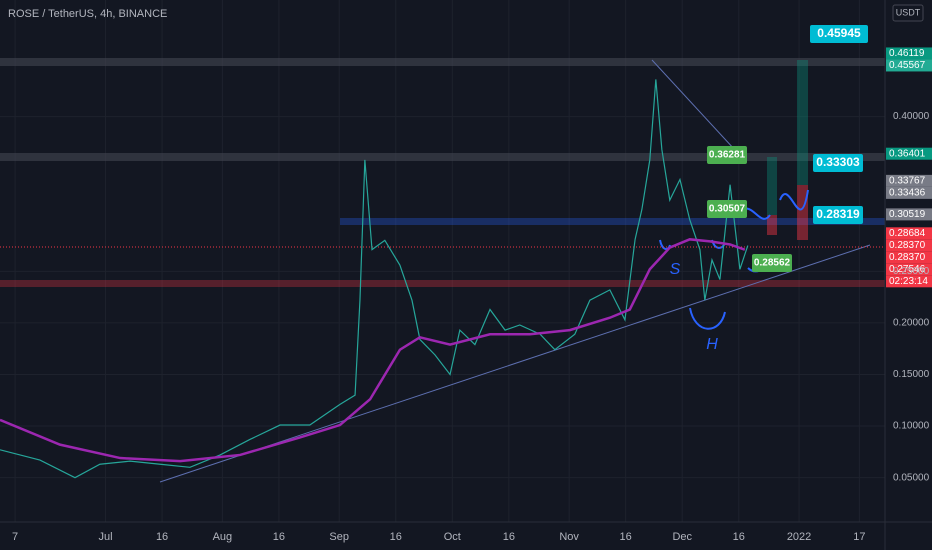  Describe the element at coordinates (693, 105) in the screenshot. I see `trendline` at that location.